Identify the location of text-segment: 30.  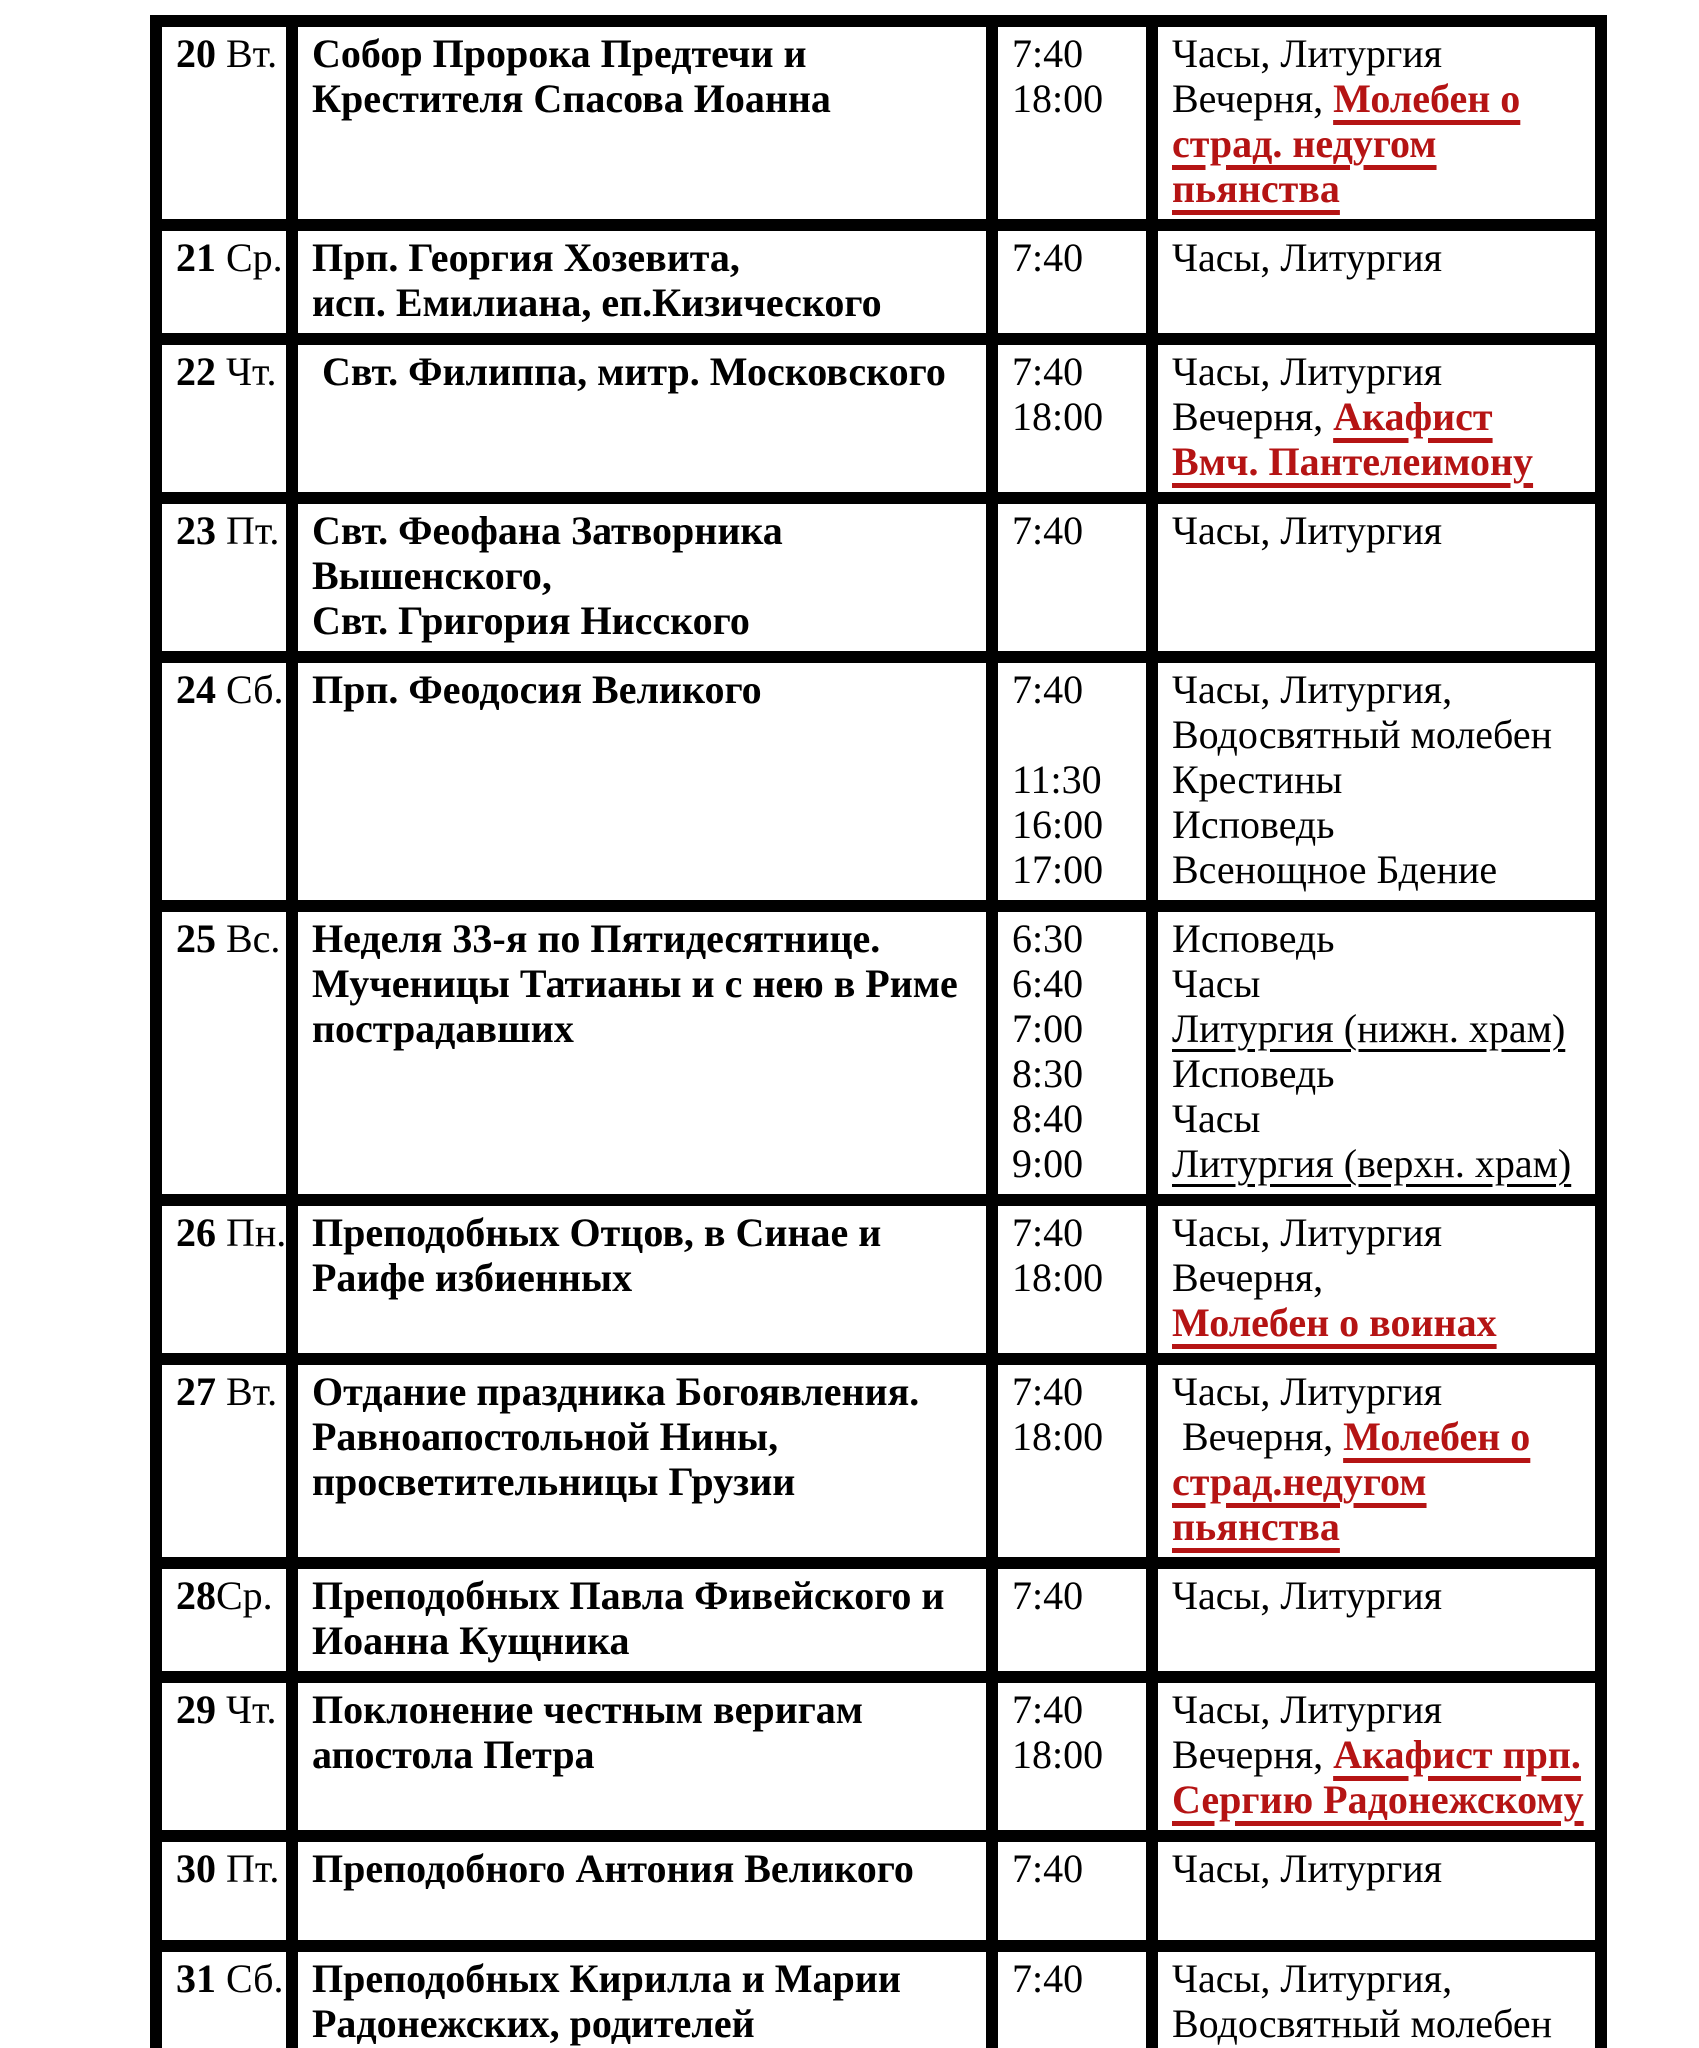
(196, 1868).